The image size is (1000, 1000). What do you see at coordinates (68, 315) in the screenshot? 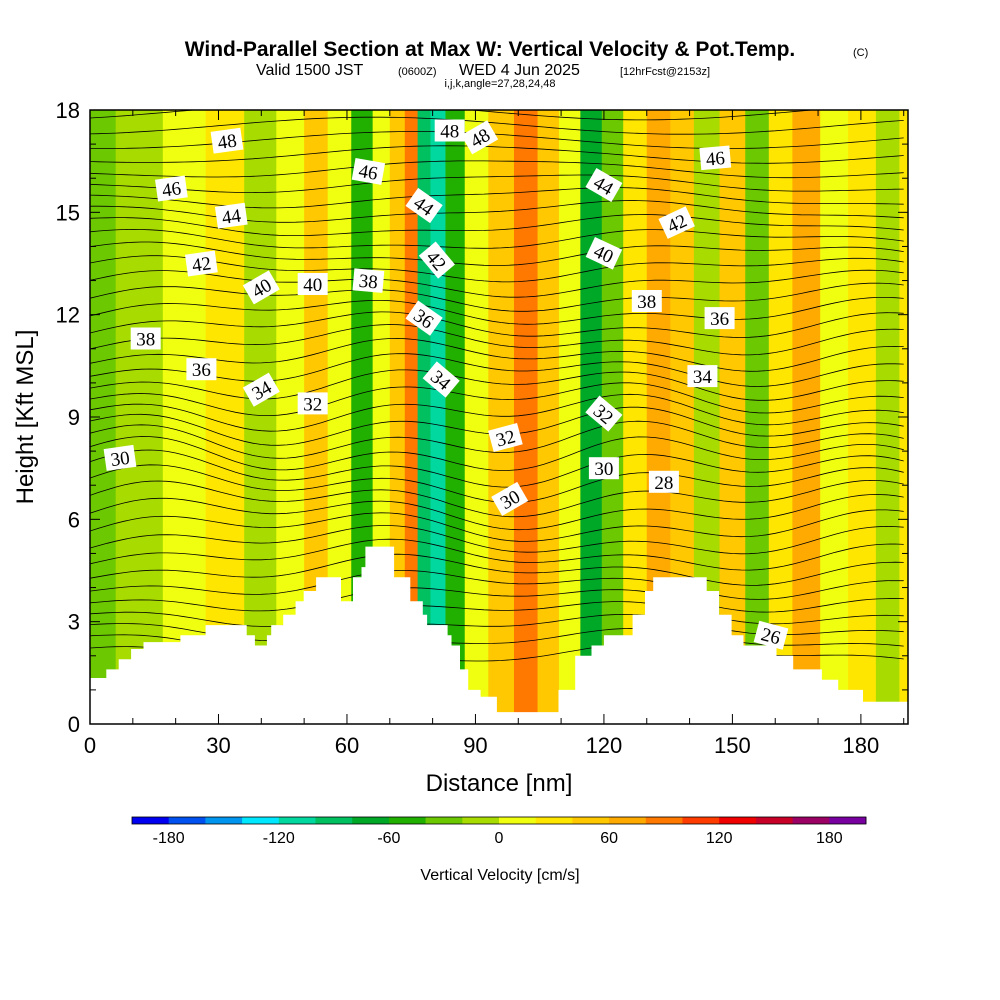
I see `y-tick-label: 12` at bounding box center [68, 315].